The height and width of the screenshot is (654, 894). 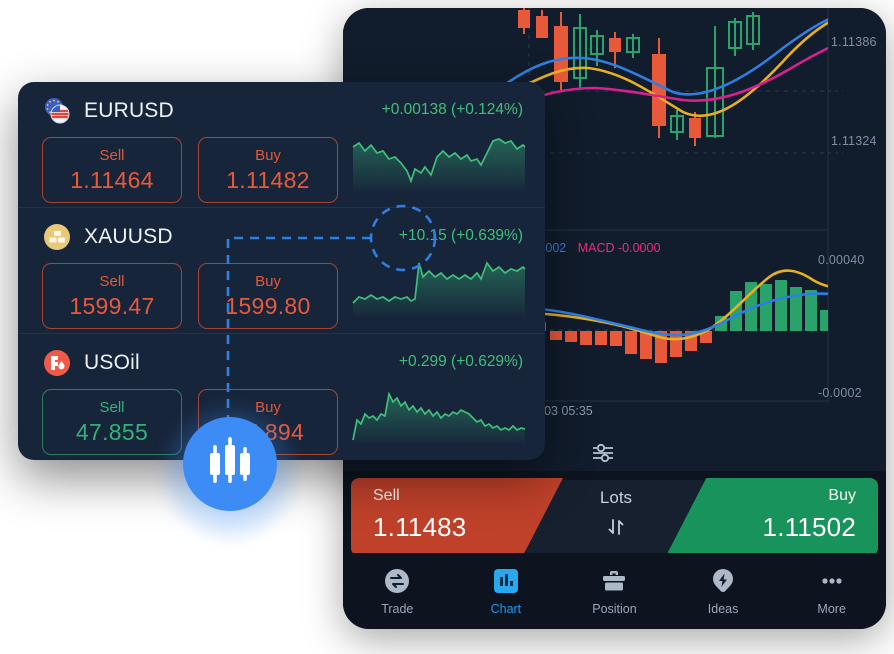 What do you see at coordinates (723, 609) in the screenshot?
I see `tab-ideas-label: Ideas` at bounding box center [723, 609].